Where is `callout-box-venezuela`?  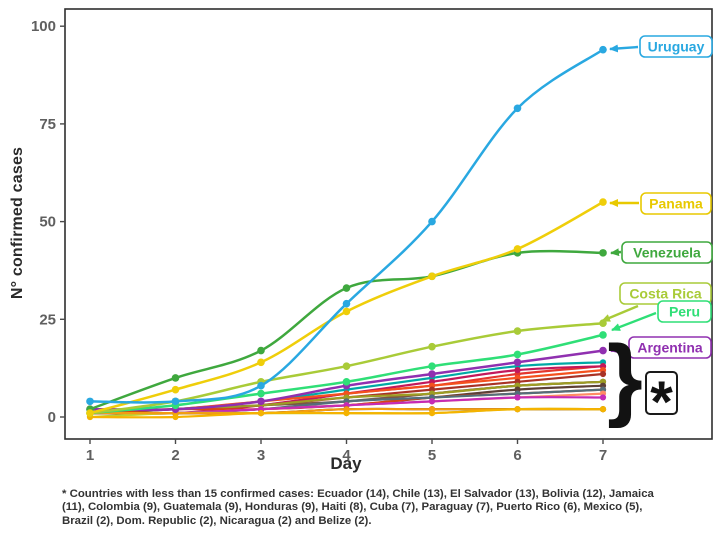
callout-box-venezuela is located at coordinates (667, 252).